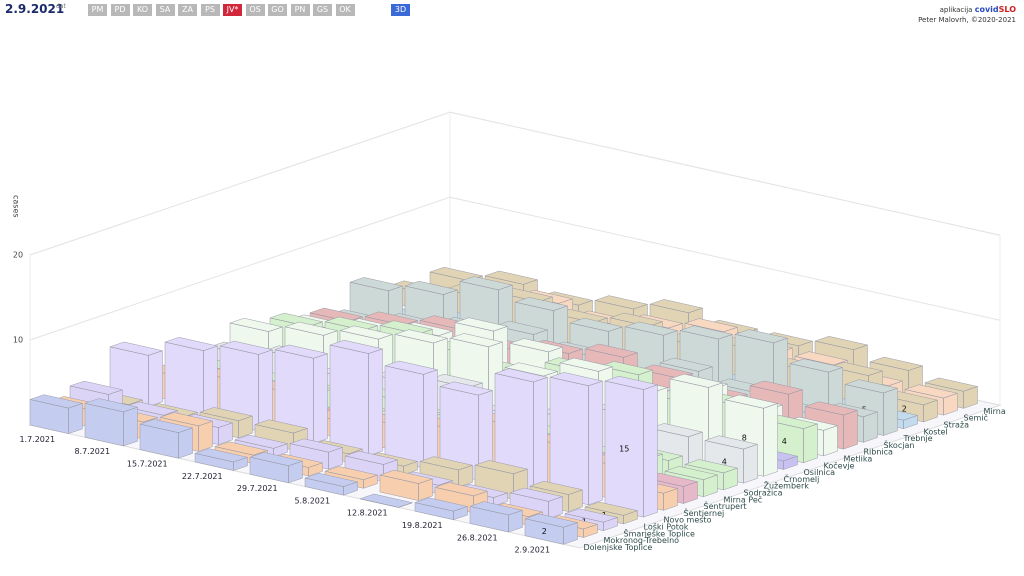 The height and width of the screenshot is (576, 1024). Describe the element at coordinates (61, 6) in the screenshot. I see `date-hint: dat` at that location.